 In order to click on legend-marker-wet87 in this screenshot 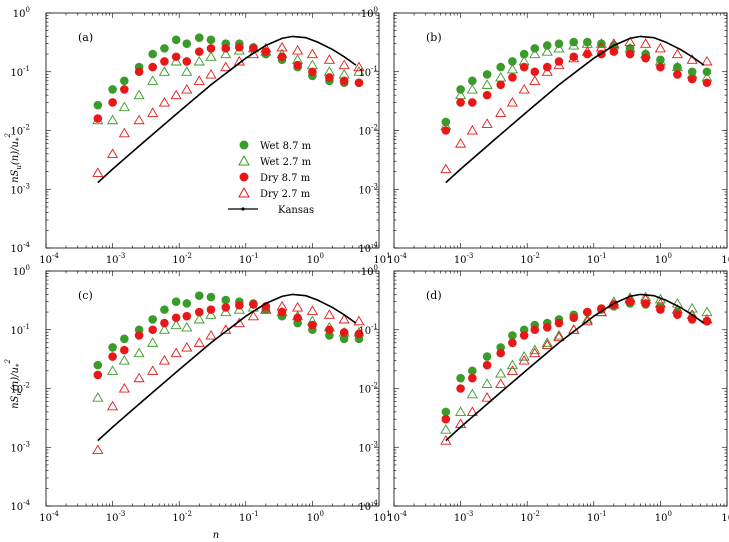, I will do `click(244, 145)`.